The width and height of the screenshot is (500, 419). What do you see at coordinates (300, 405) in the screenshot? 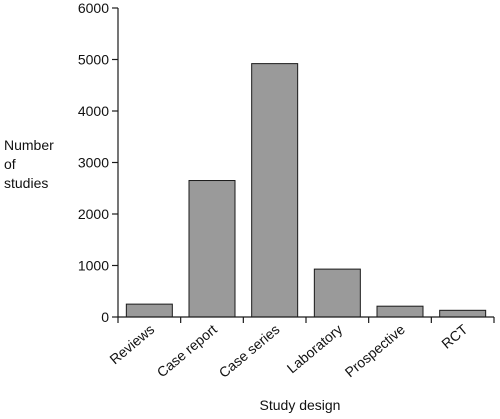
I see `x-axis-title: Study design` at bounding box center [300, 405].